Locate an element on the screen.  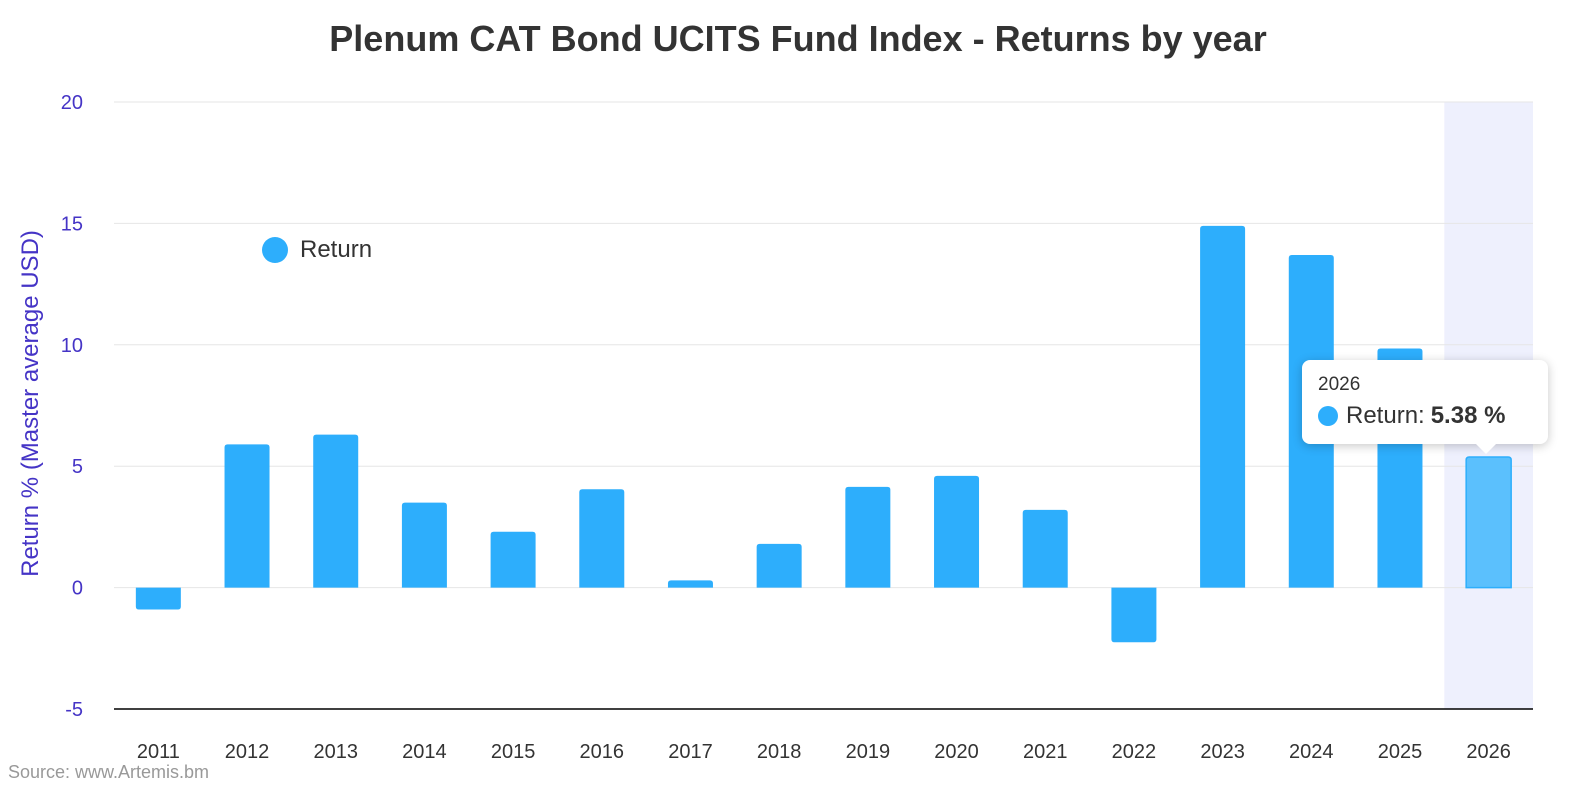
y-tick-label: -5 is located at coordinates (74, 710).